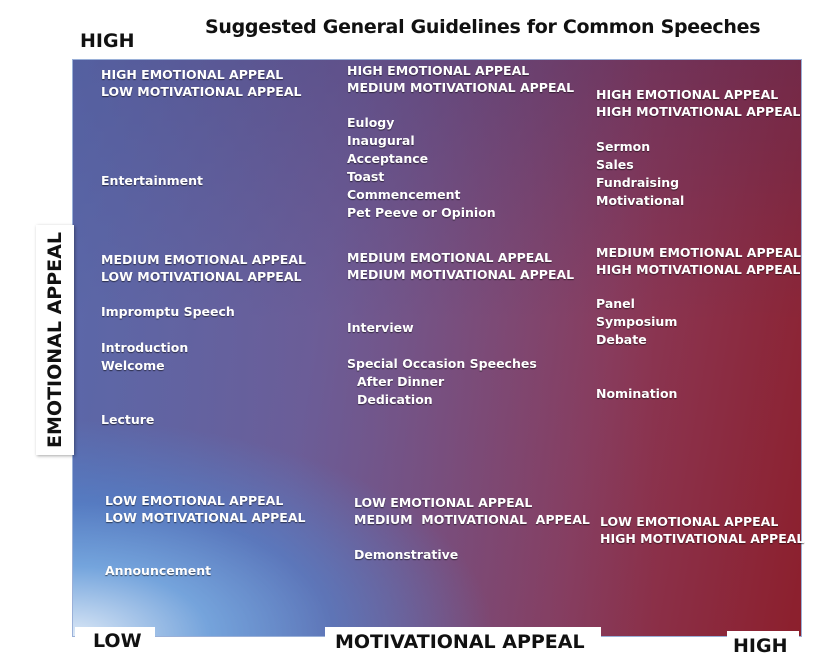 The image size is (817, 660). Describe the element at coordinates (366, 176) in the screenshot. I see `speech-type: Toast` at that location.